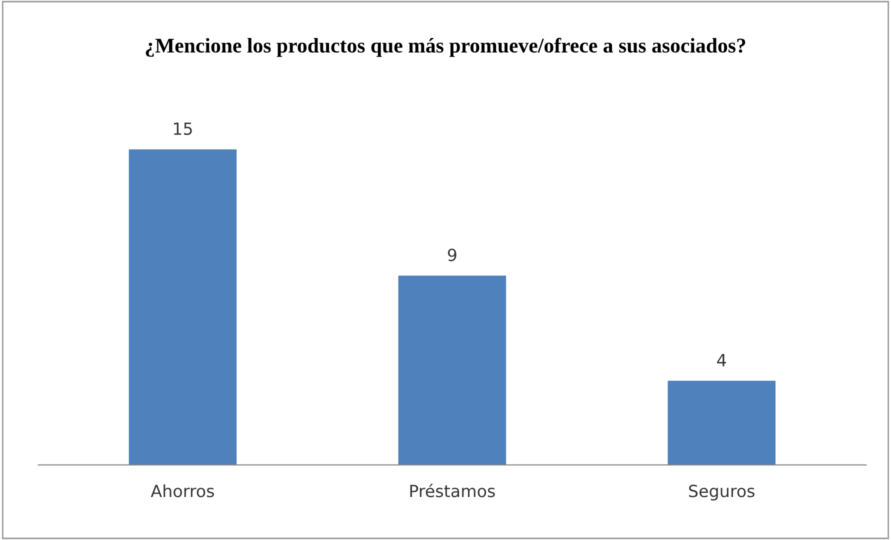  What do you see at coordinates (721, 492) in the screenshot?
I see `x-tick-label: Seguros` at bounding box center [721, 492].